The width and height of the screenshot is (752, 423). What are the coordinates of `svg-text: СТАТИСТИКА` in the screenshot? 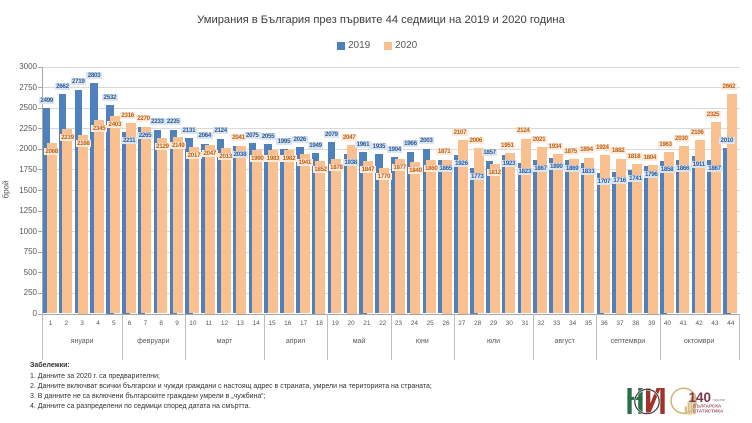 It's located at (708, 410).